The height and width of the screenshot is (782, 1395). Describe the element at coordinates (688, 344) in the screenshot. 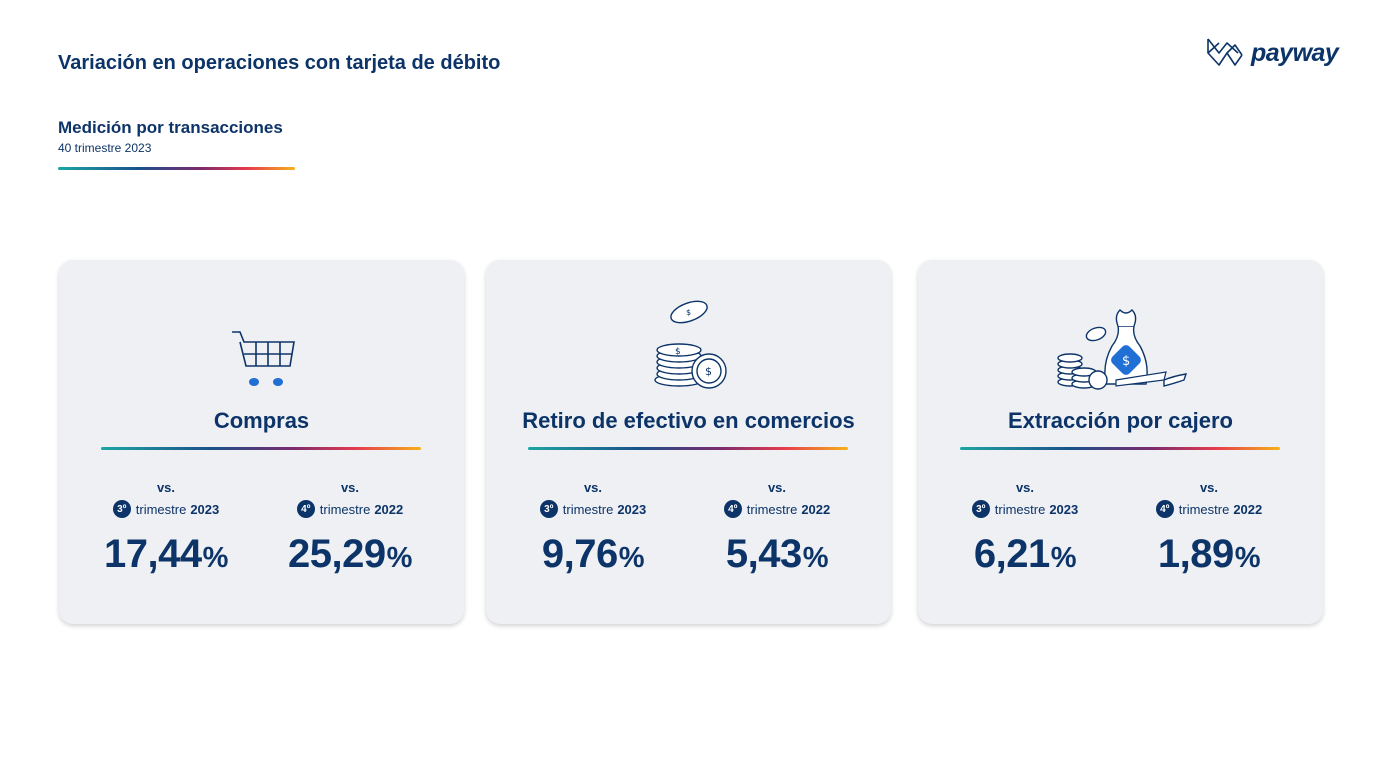

I see `coins-stack-icon: $ $ $` at that location.